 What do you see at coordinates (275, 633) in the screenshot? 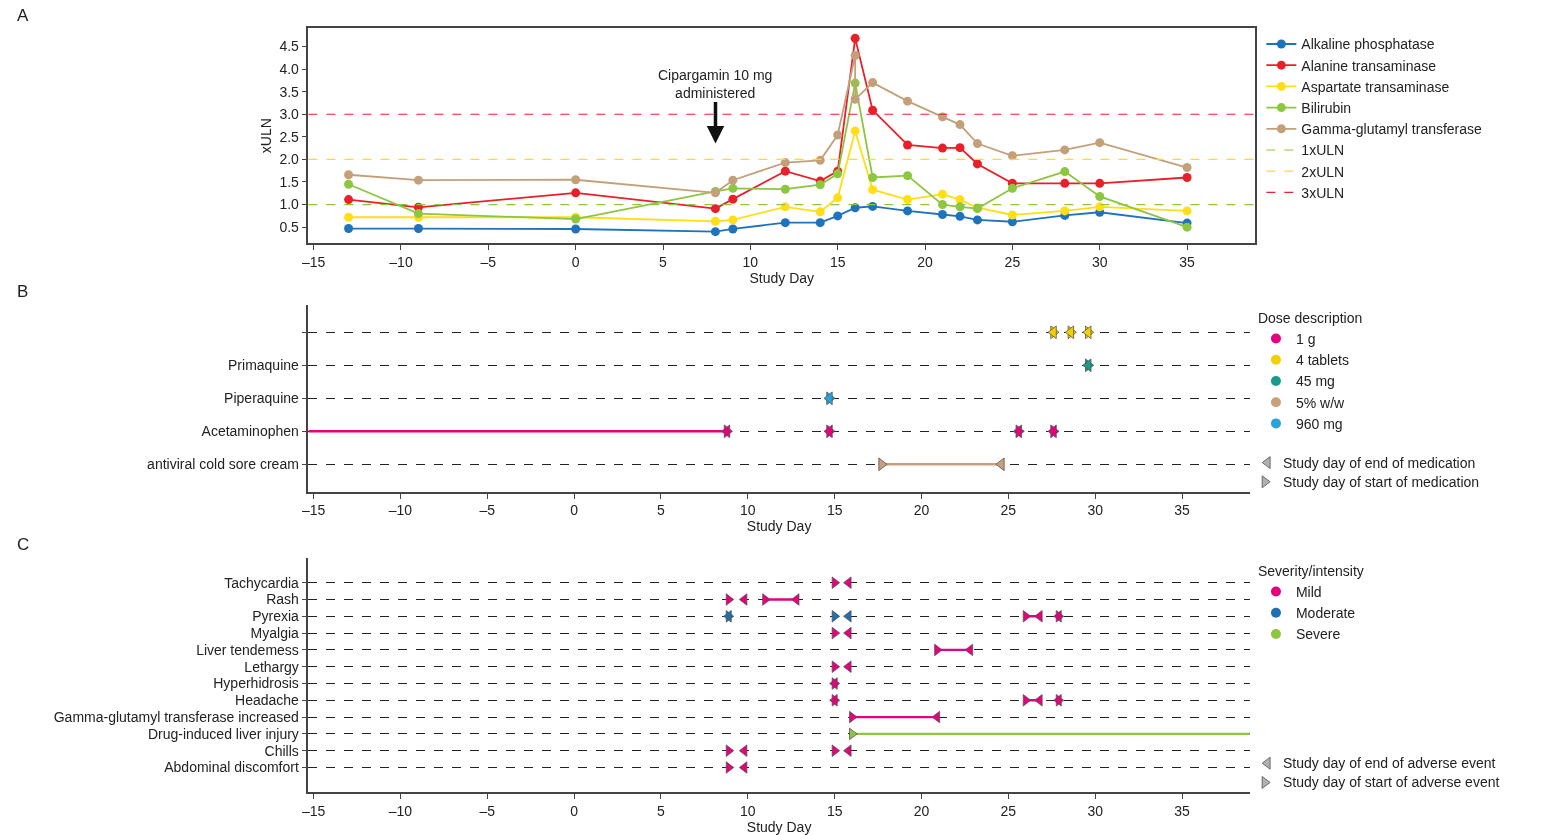
I see `y-tick-label: Myalgia` at bounding box center [275, 633].